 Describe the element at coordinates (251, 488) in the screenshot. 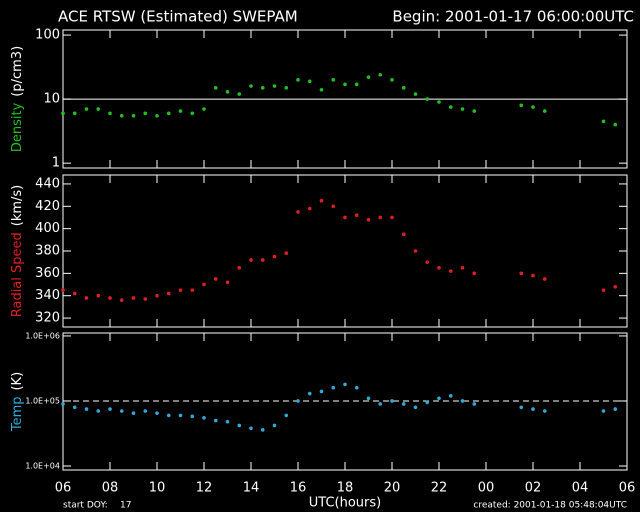

I see `x-tick-label: 14` at that location.